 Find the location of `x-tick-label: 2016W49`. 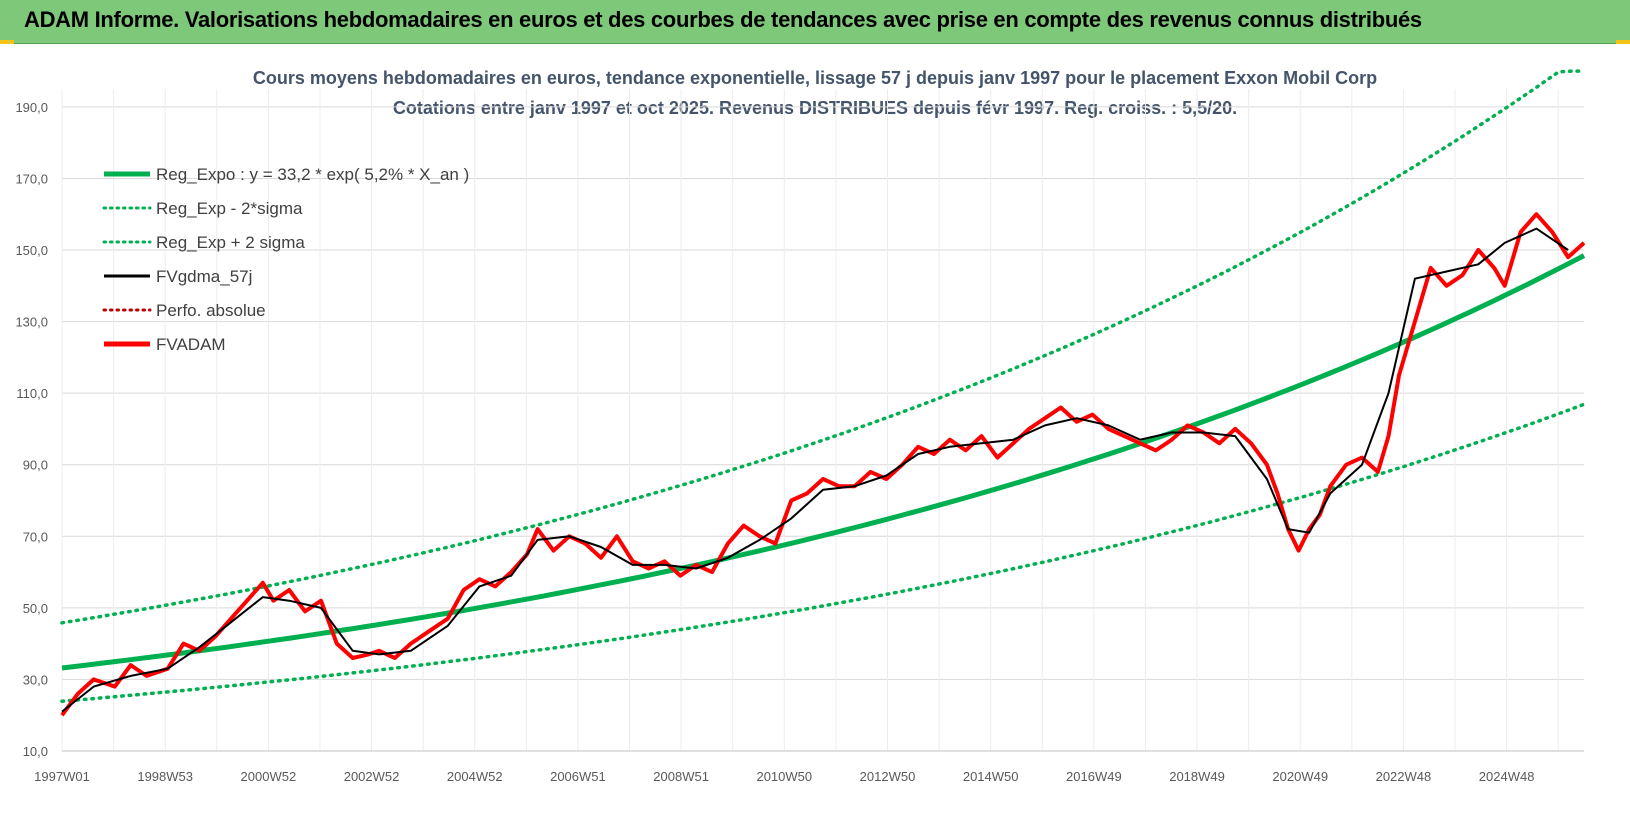

x-tick-label: 2016W49 is located at coordinates (1094, 776).